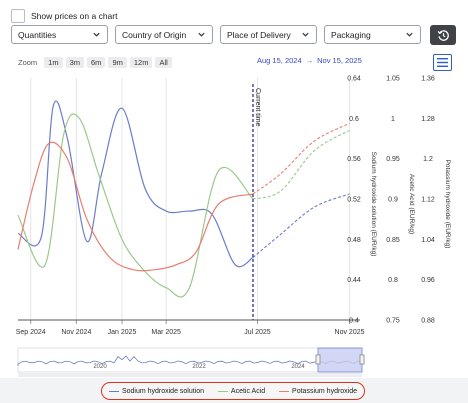 The image size is (468, 403). I want to click on zoom-9m-button: 9m, so click(117, 62).